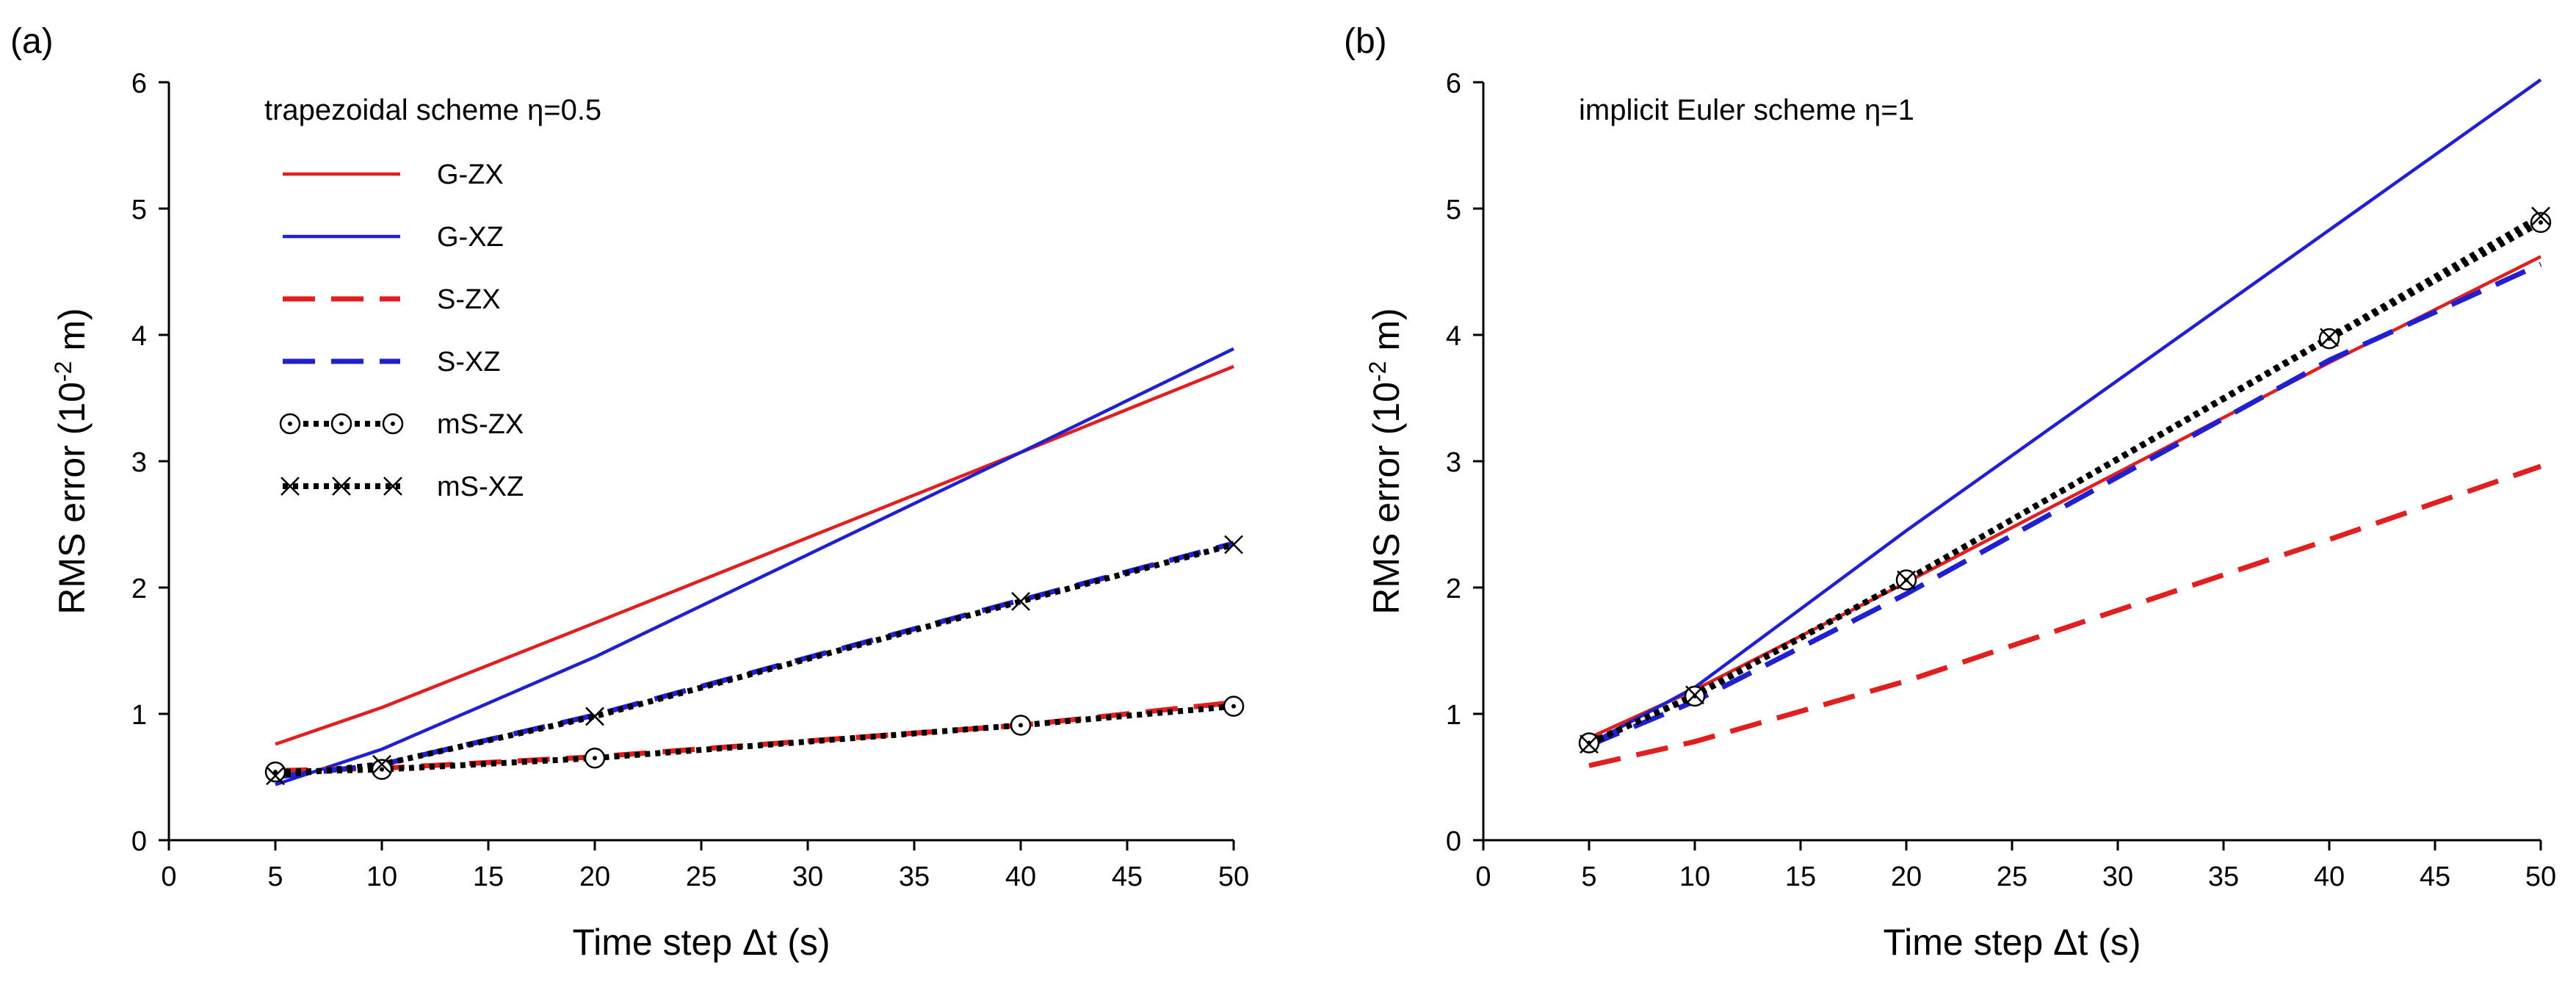 The width and height of the screenshot is (2576, 990). What do you see at coordinates (470, 174) in the screenshot?
I see `legend-label-g-zx: G-ZX` at bounding box center [470, 174].